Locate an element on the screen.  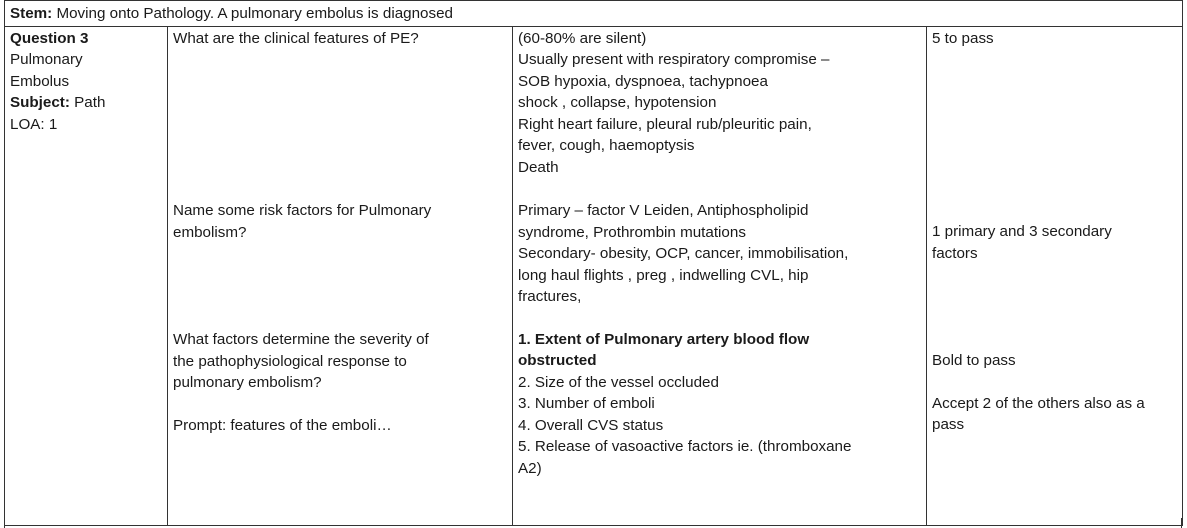
q1-answer-line-4: shock , collapse, hypotension is located at coordinates (617, 102).